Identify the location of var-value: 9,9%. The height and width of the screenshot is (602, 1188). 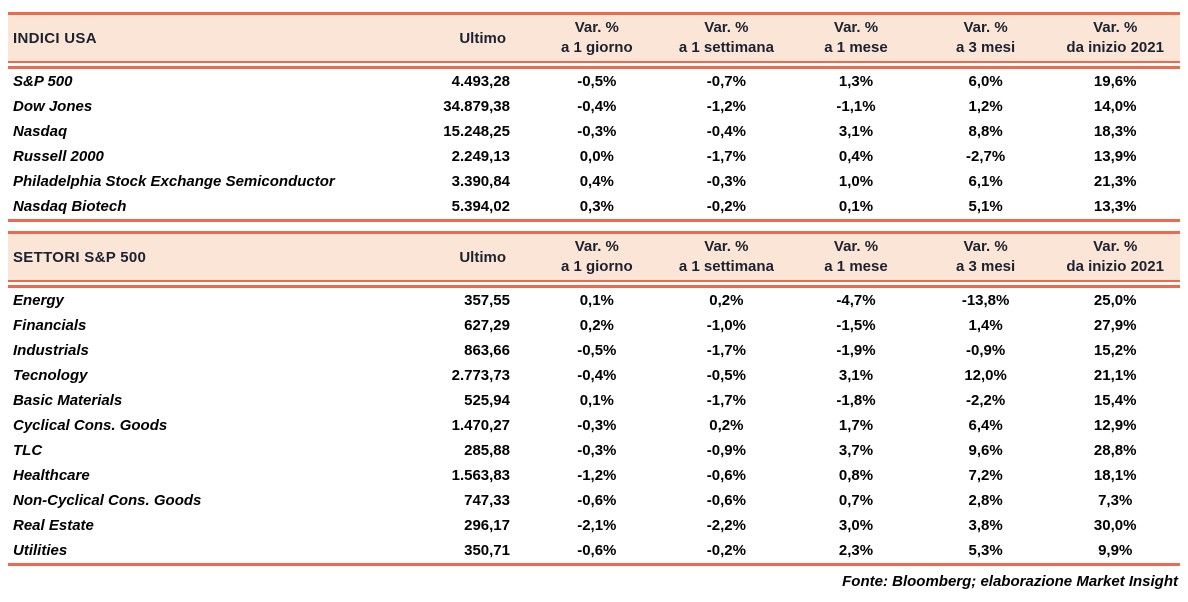
(1115, 550).